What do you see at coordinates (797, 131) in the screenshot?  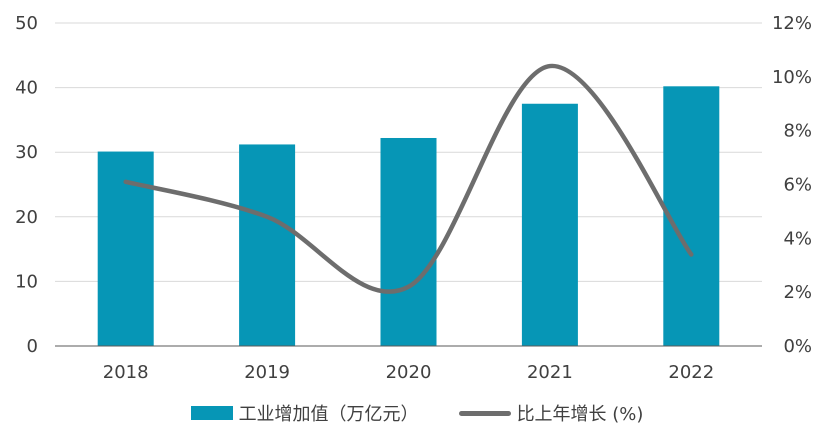 I see `y-right-tick-label: 8%` at bounding box center [797, 131].